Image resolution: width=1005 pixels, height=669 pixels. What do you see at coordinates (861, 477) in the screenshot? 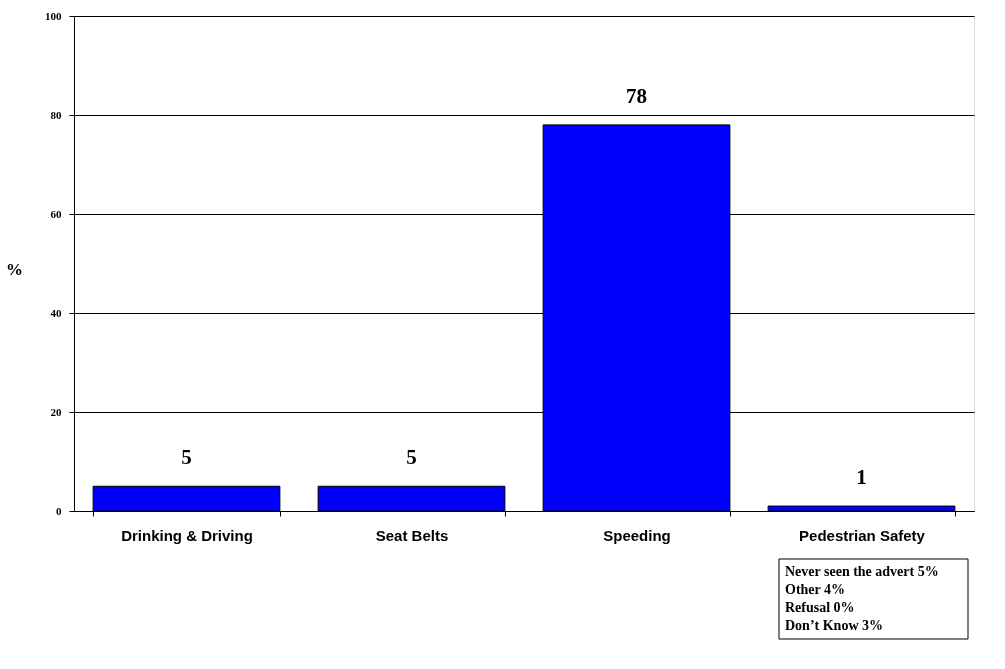
I see `data-label: 1` at bounding box center [861, 477].